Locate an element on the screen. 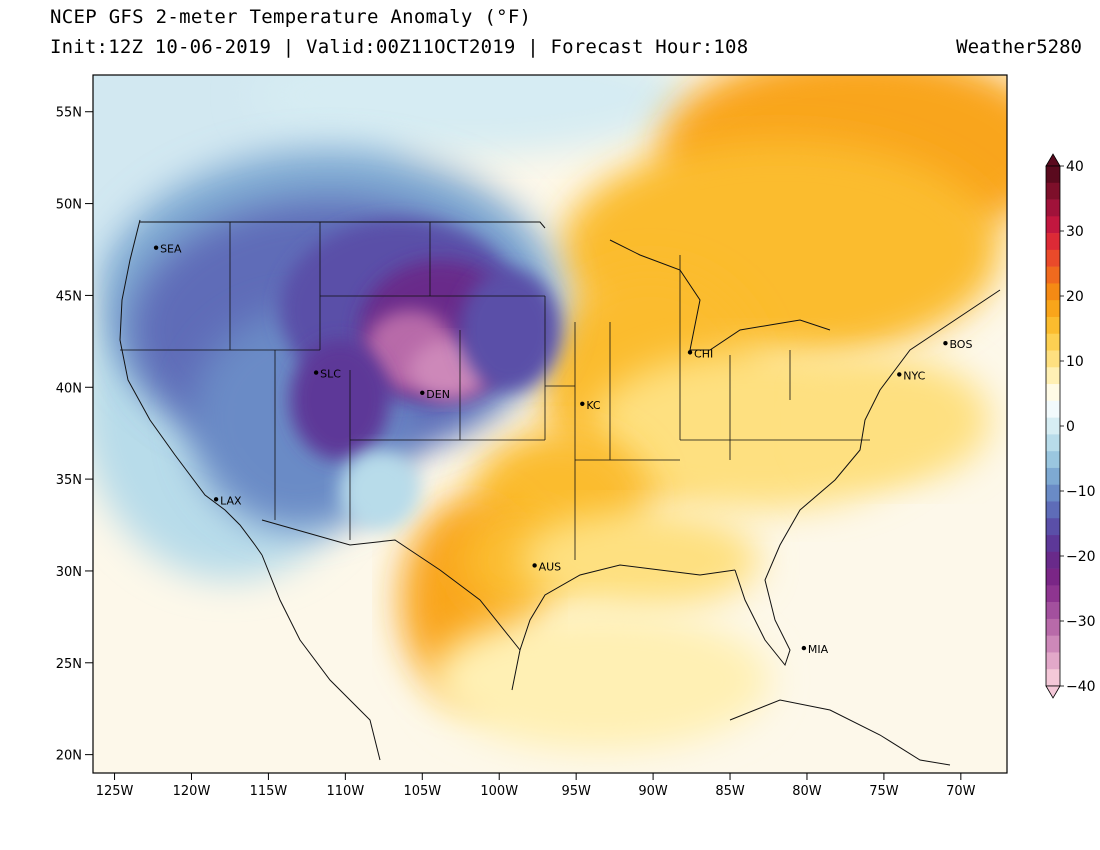 This screenshot has height=850, width=1100. lon-label: 75W is located at coordinates (884, 791).